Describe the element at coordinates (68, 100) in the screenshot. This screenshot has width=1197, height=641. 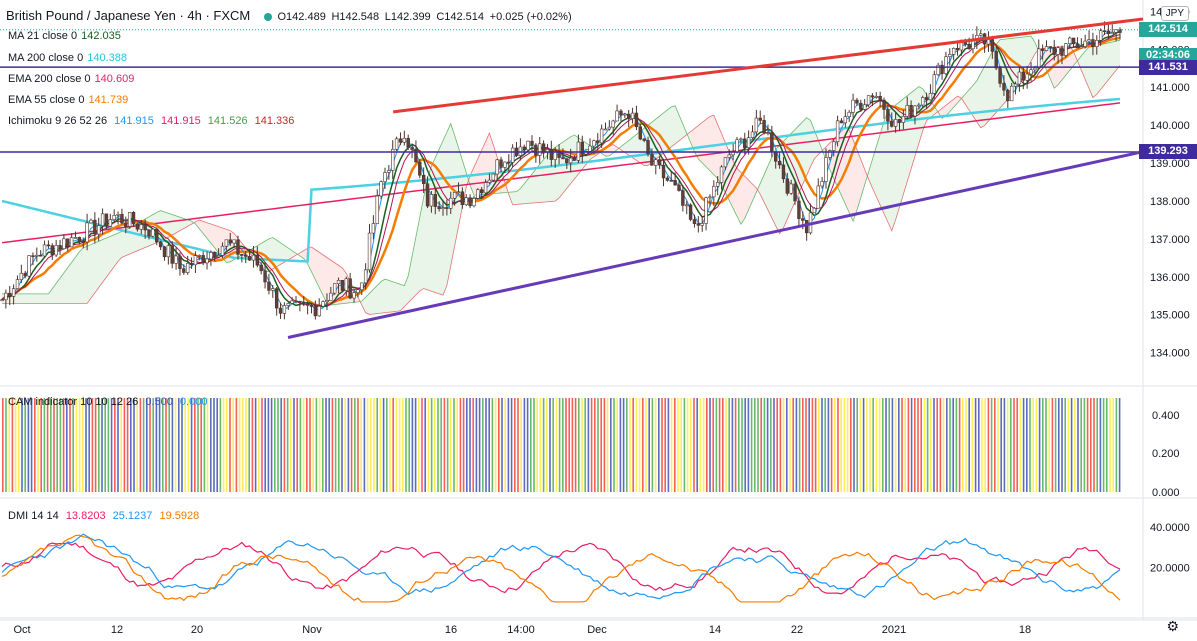
I see `legend-ema55: EMA 55 close 0 141.739` at that location.